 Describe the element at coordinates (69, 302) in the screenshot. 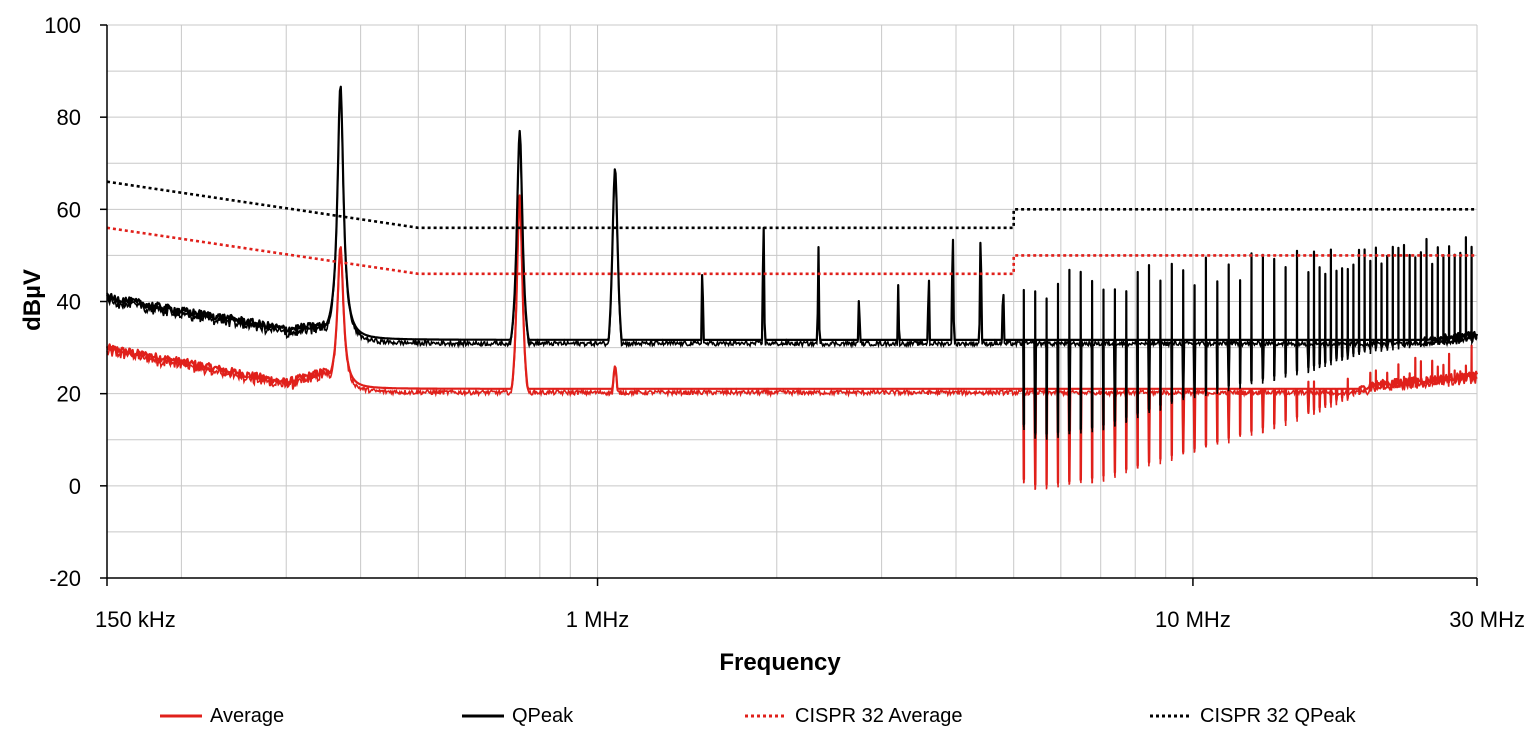

I see `y-tick-label: 40` at that location.